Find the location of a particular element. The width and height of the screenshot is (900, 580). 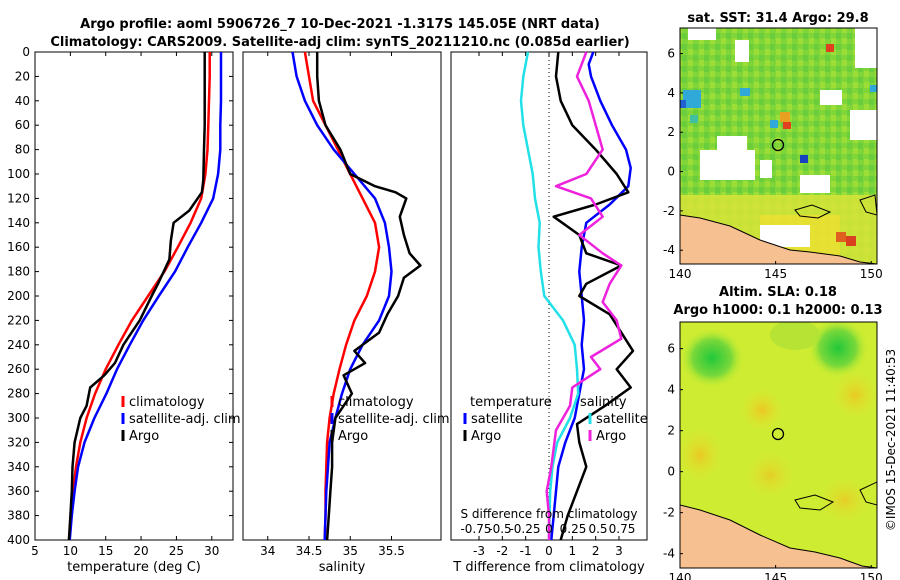

x-tick-label: 34 is located at coordinates (267, 551).